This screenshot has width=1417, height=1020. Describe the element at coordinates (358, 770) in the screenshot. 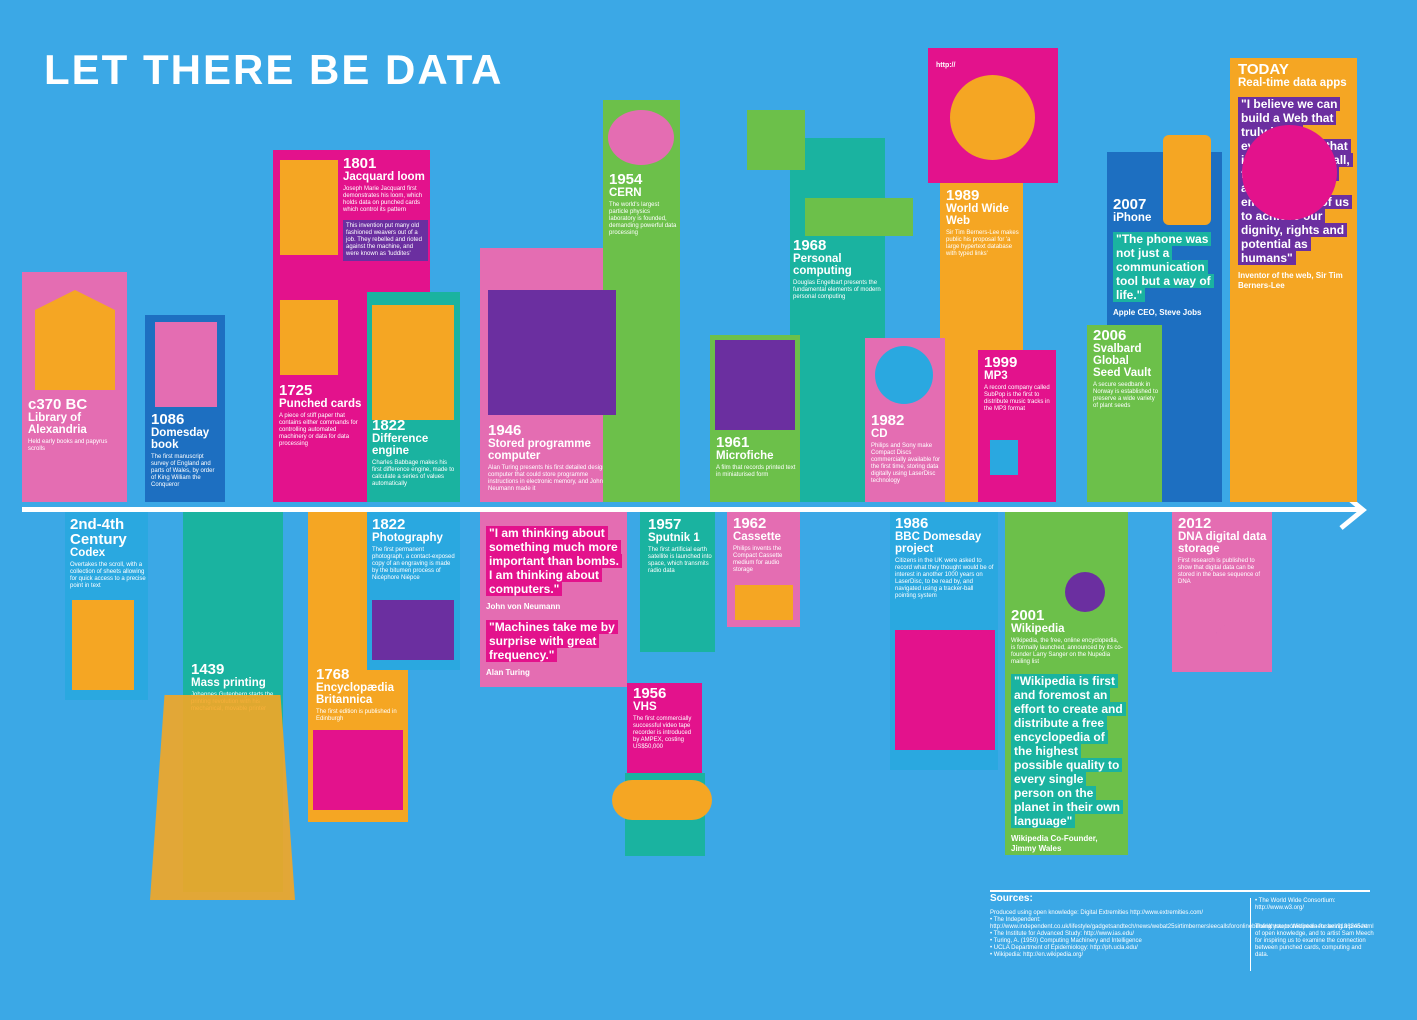

I see `encyclopedia` at that location.